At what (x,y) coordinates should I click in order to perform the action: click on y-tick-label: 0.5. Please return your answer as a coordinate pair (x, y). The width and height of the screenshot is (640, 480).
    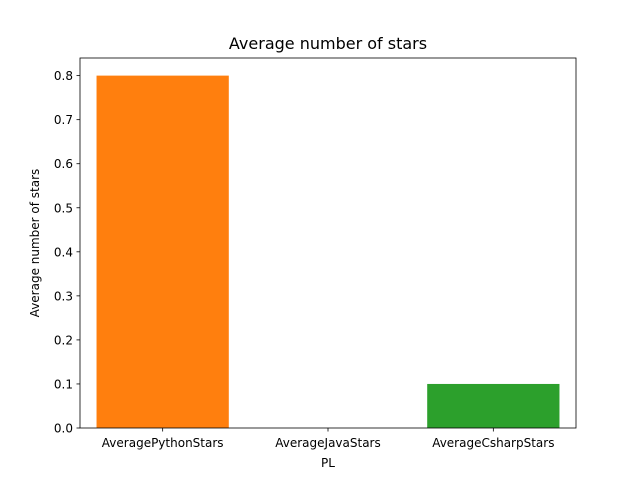
    Looking at the image, I should click on (63, 208).